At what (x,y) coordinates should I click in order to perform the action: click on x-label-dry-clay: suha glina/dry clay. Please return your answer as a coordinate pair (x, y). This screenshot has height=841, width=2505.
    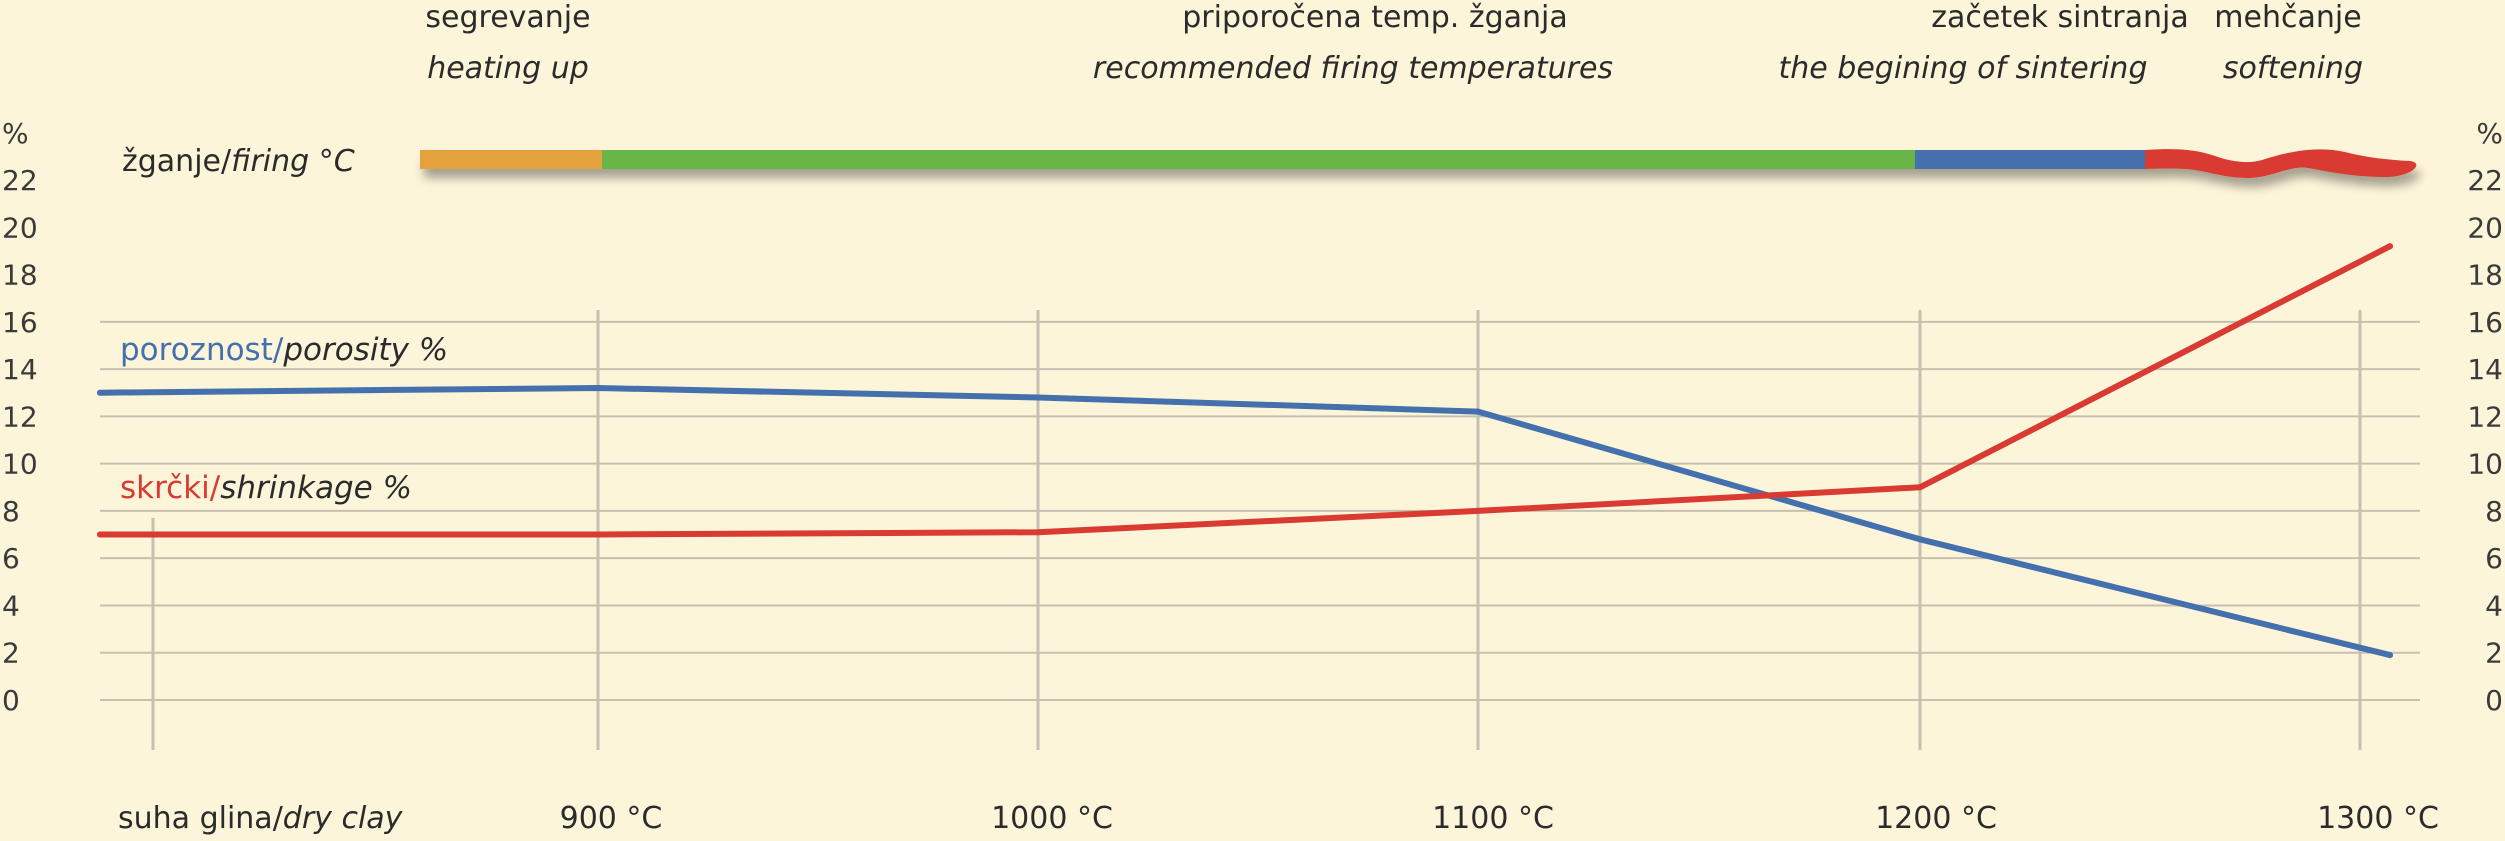
    Looking at the image, I should click on (261, 818).